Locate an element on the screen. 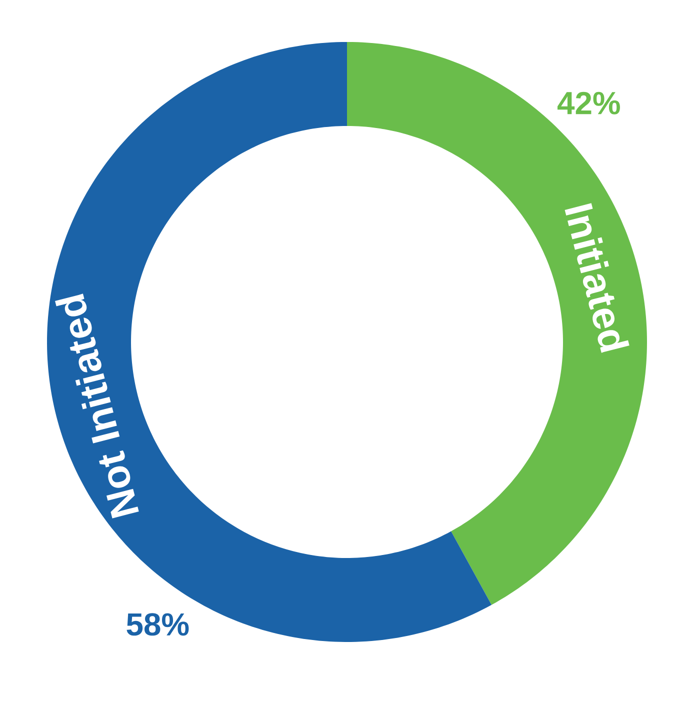 The width and height of the screenshot is (700, 704). data-label: 42% is located at coordinates (589, 103).